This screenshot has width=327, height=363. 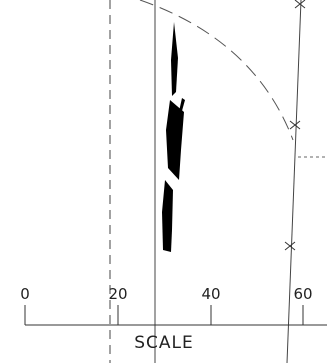 What do you see at coordinates (117, 294) in the screenshot?
I see `scale-tick-label-20: 20` at bounding box center [117, 294].